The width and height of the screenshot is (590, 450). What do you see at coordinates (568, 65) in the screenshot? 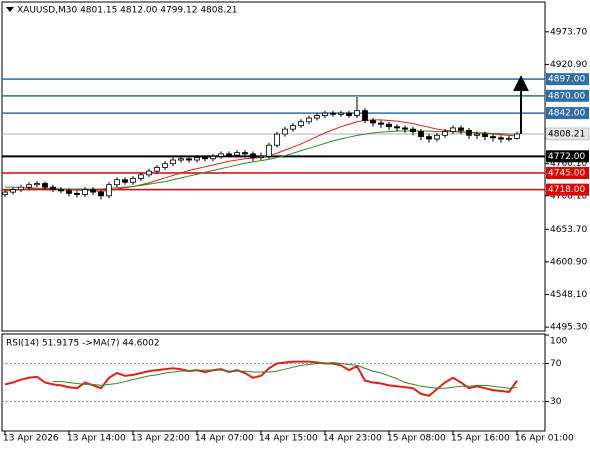
I see `y-tick-label: 4920.90` at bounding box center [568, 65].